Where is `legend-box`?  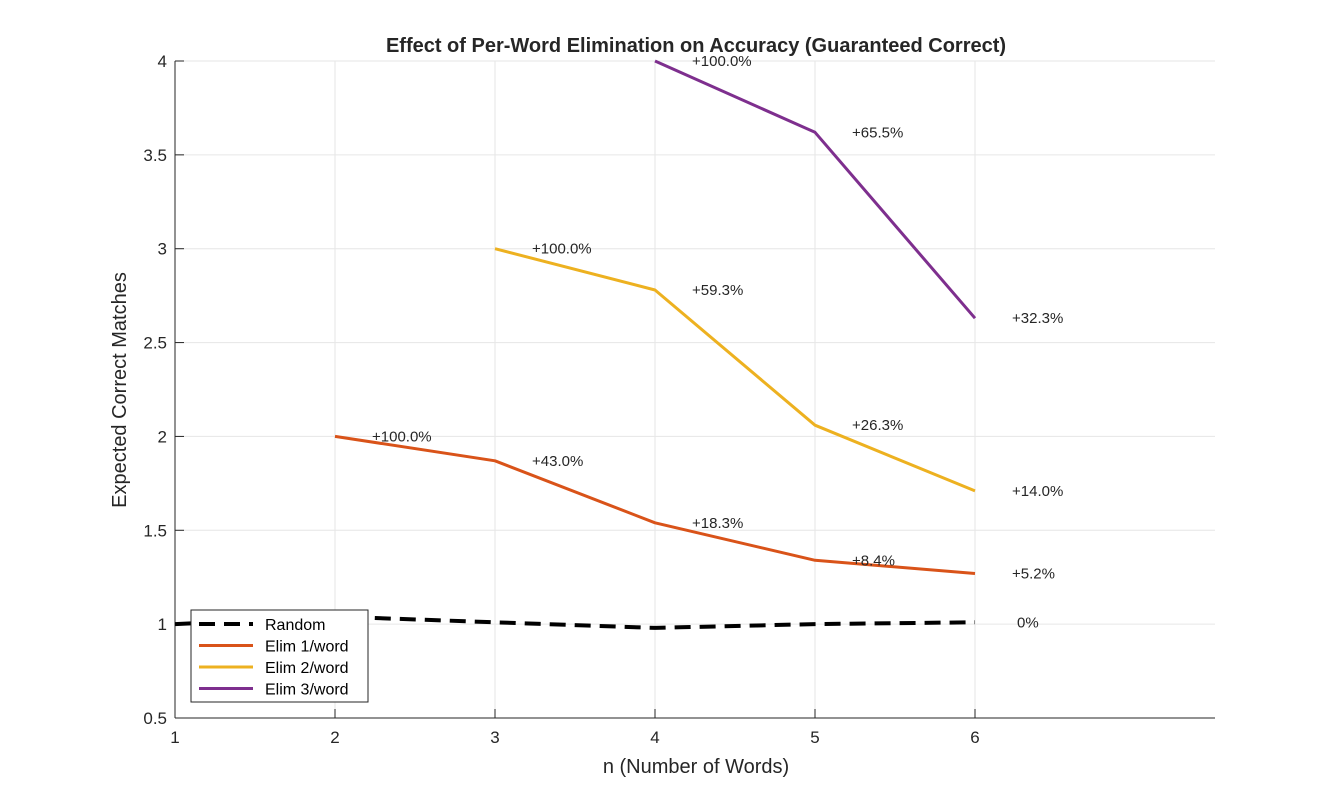
legend-box is located at coordinates (279, 656).